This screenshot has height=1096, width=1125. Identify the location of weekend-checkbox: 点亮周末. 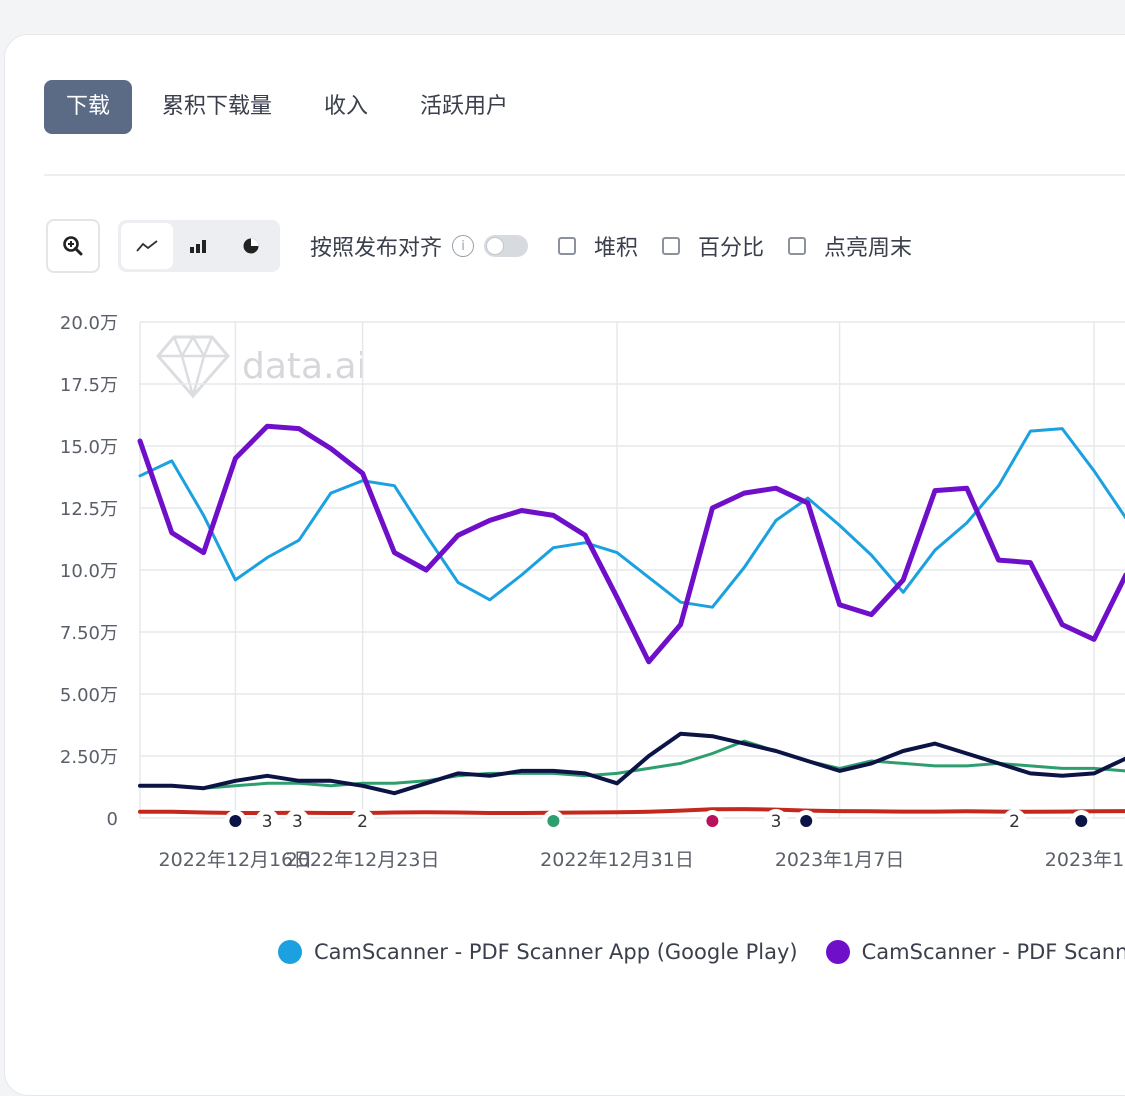
(850, 246).